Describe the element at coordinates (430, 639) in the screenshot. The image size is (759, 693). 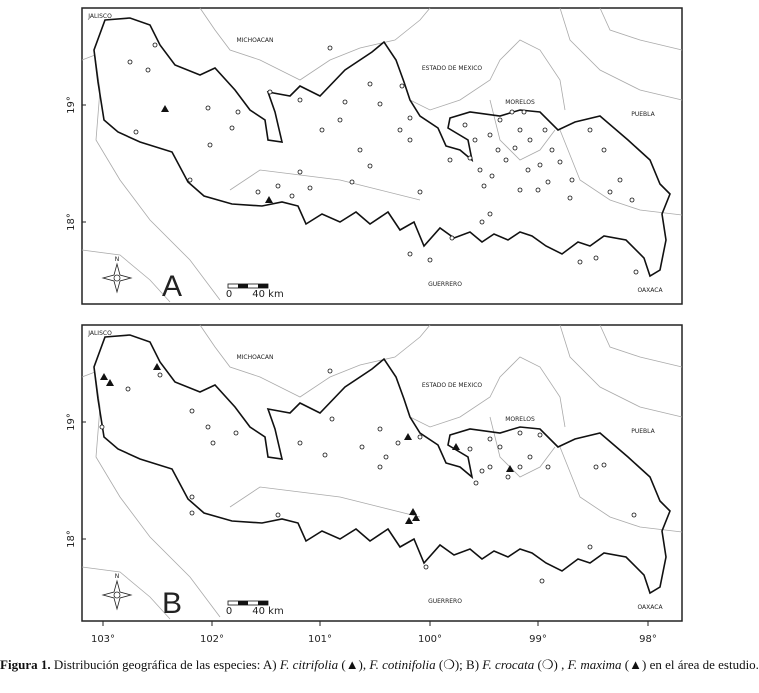
I see `lon-label: 100°` at that location.